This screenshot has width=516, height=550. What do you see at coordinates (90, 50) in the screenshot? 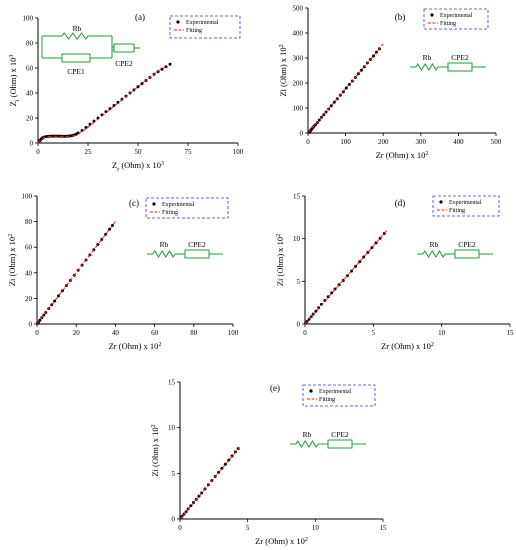
I see `equivalent-circuit: Rb CPE1 CPE2` at bounding box center [90, 50].